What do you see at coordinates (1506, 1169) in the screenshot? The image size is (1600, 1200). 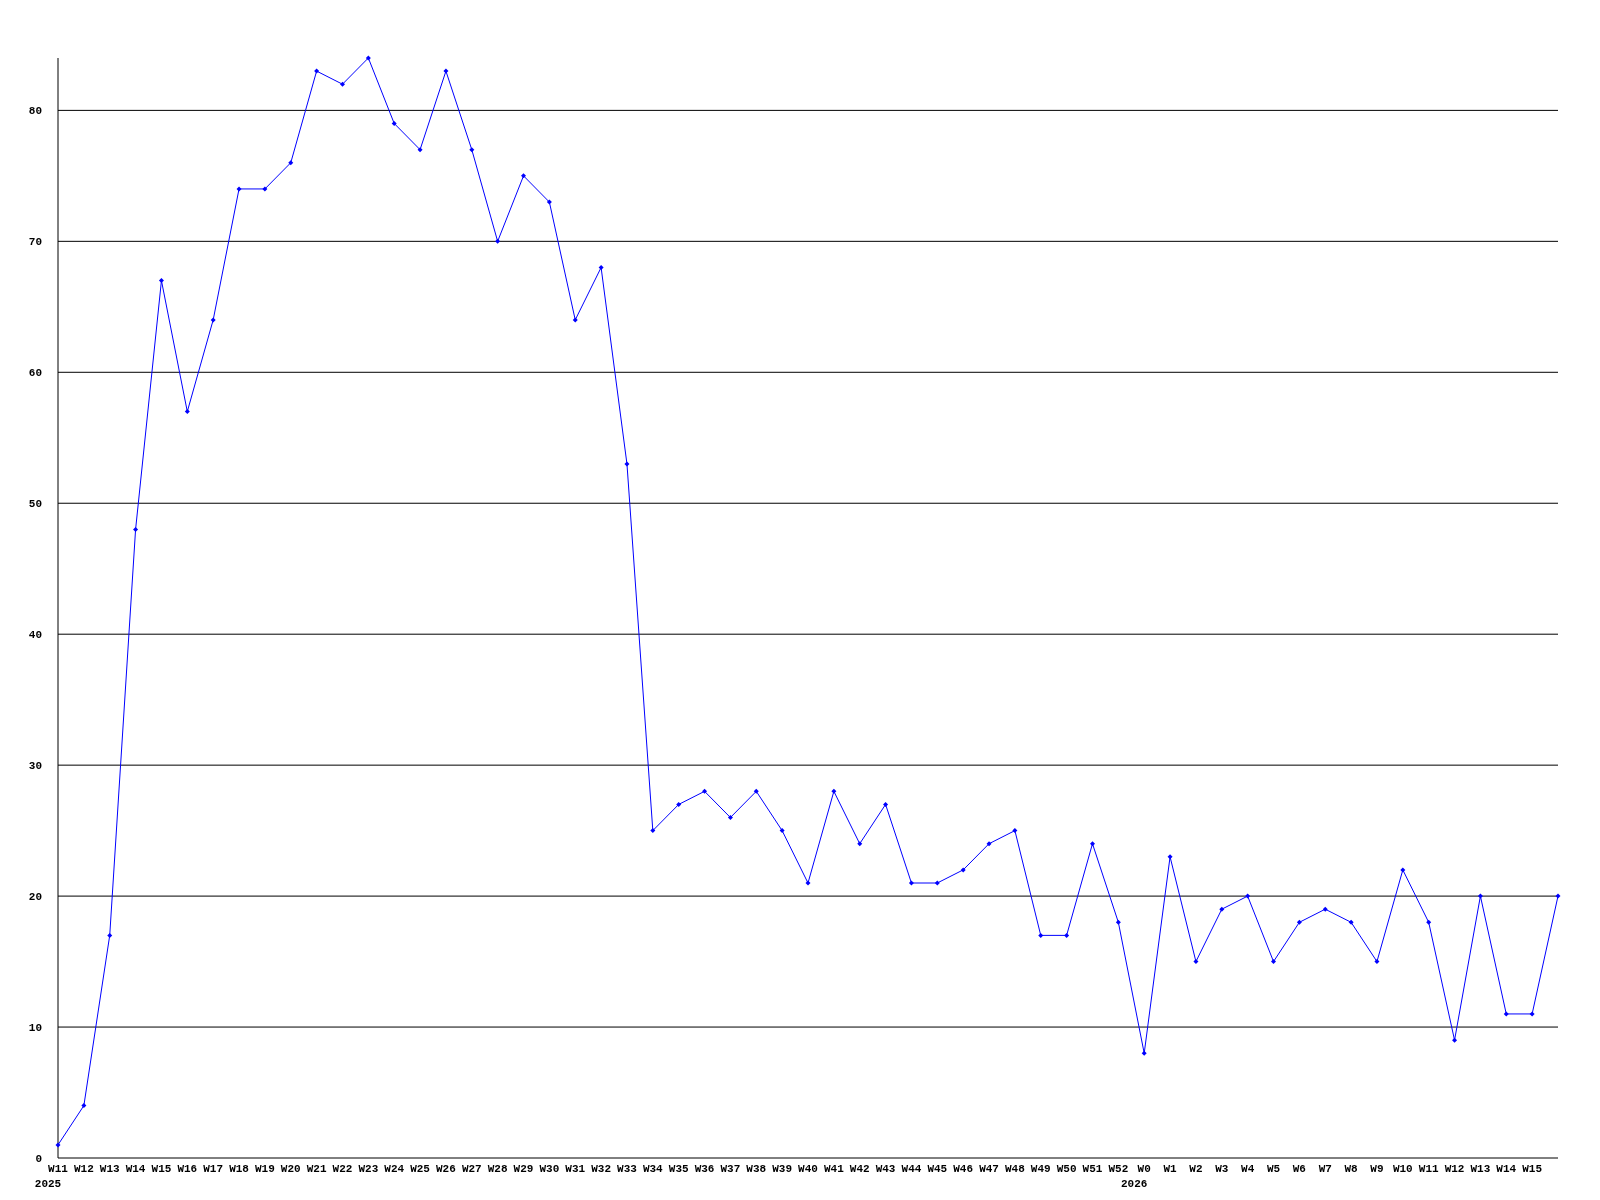 I see `x-tick-label: W14` at bounding box center [1506, 1169].